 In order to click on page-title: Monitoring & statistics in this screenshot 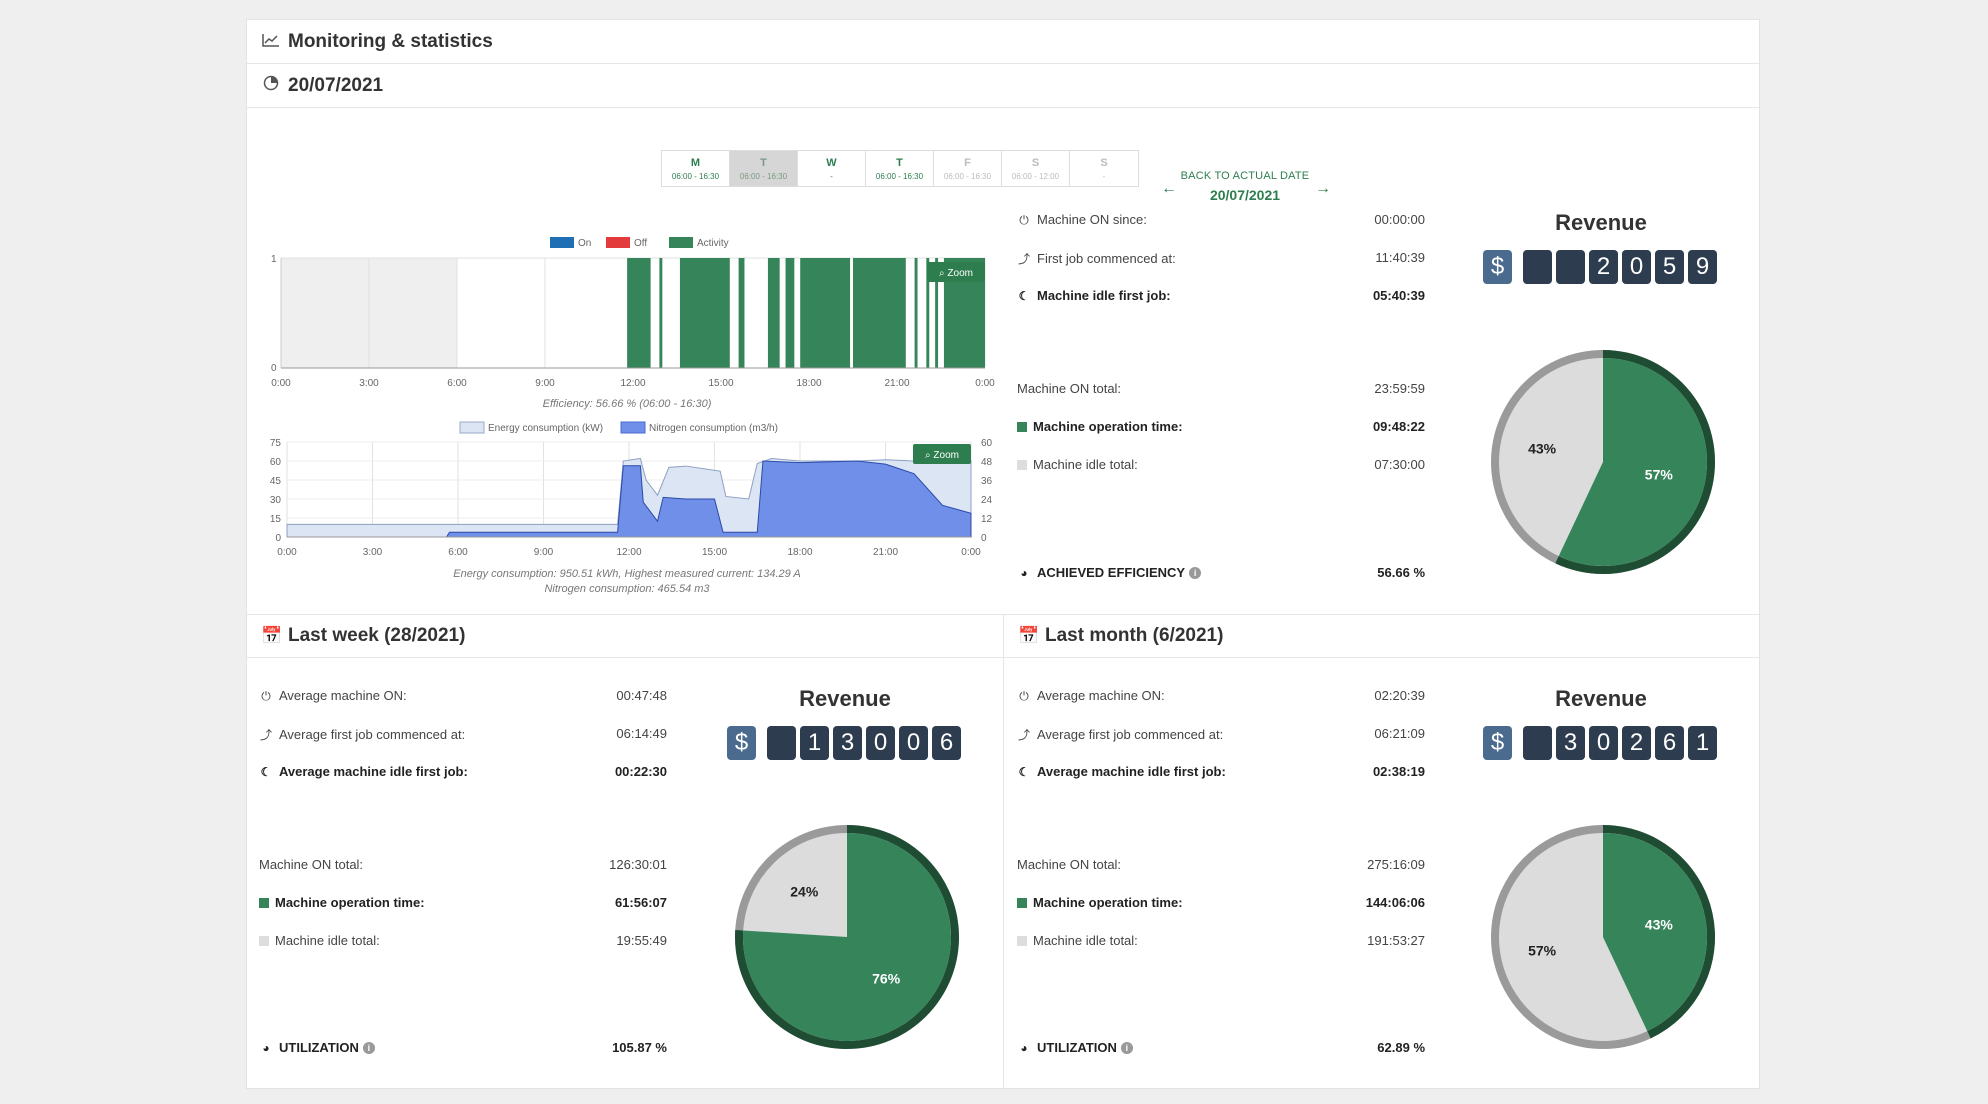, I will do `click(390, 41)`.